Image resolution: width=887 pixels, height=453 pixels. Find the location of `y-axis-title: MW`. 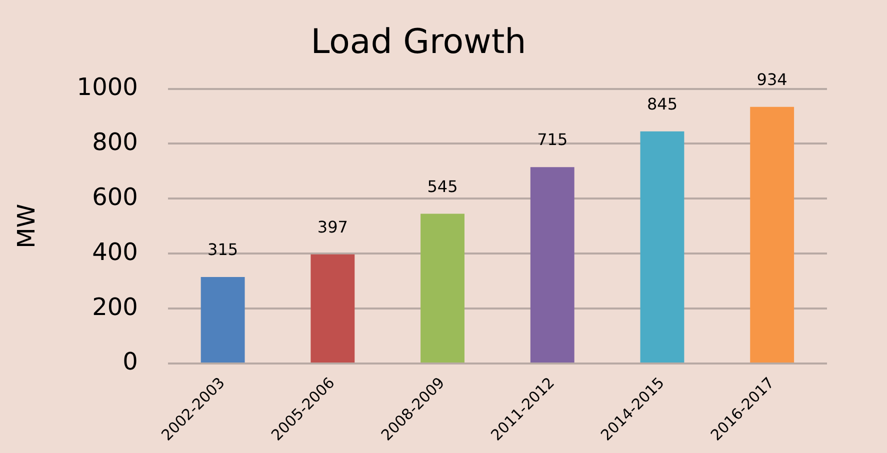

y-axis-title: MW is located at coordinates (26, 226).